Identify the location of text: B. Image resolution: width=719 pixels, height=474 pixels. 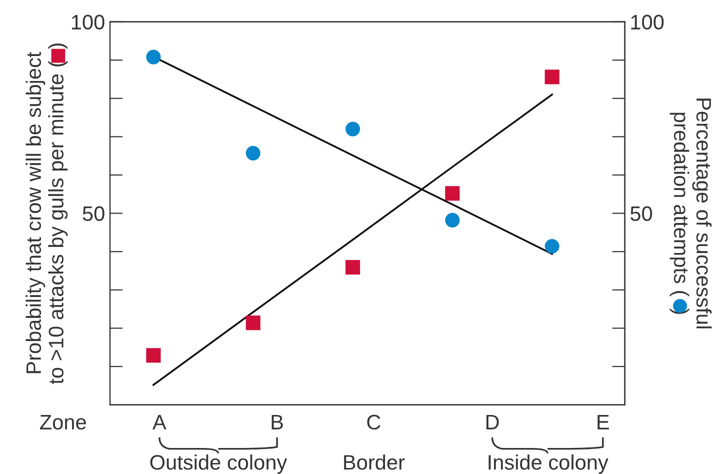
(277, 422).